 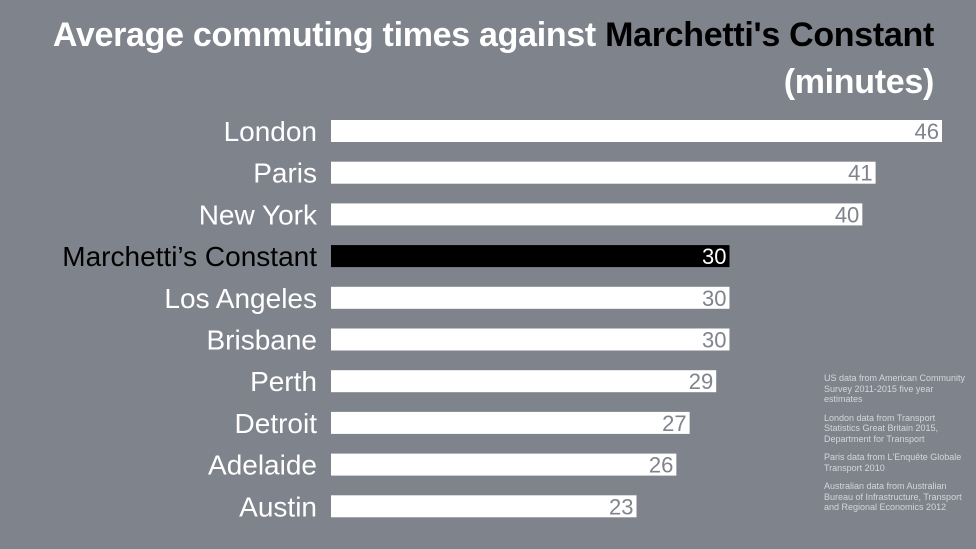 What do you see at coordinates (621, 506) in the screenshot?
I see `value-label: 23` at bounding box center [621, 506].